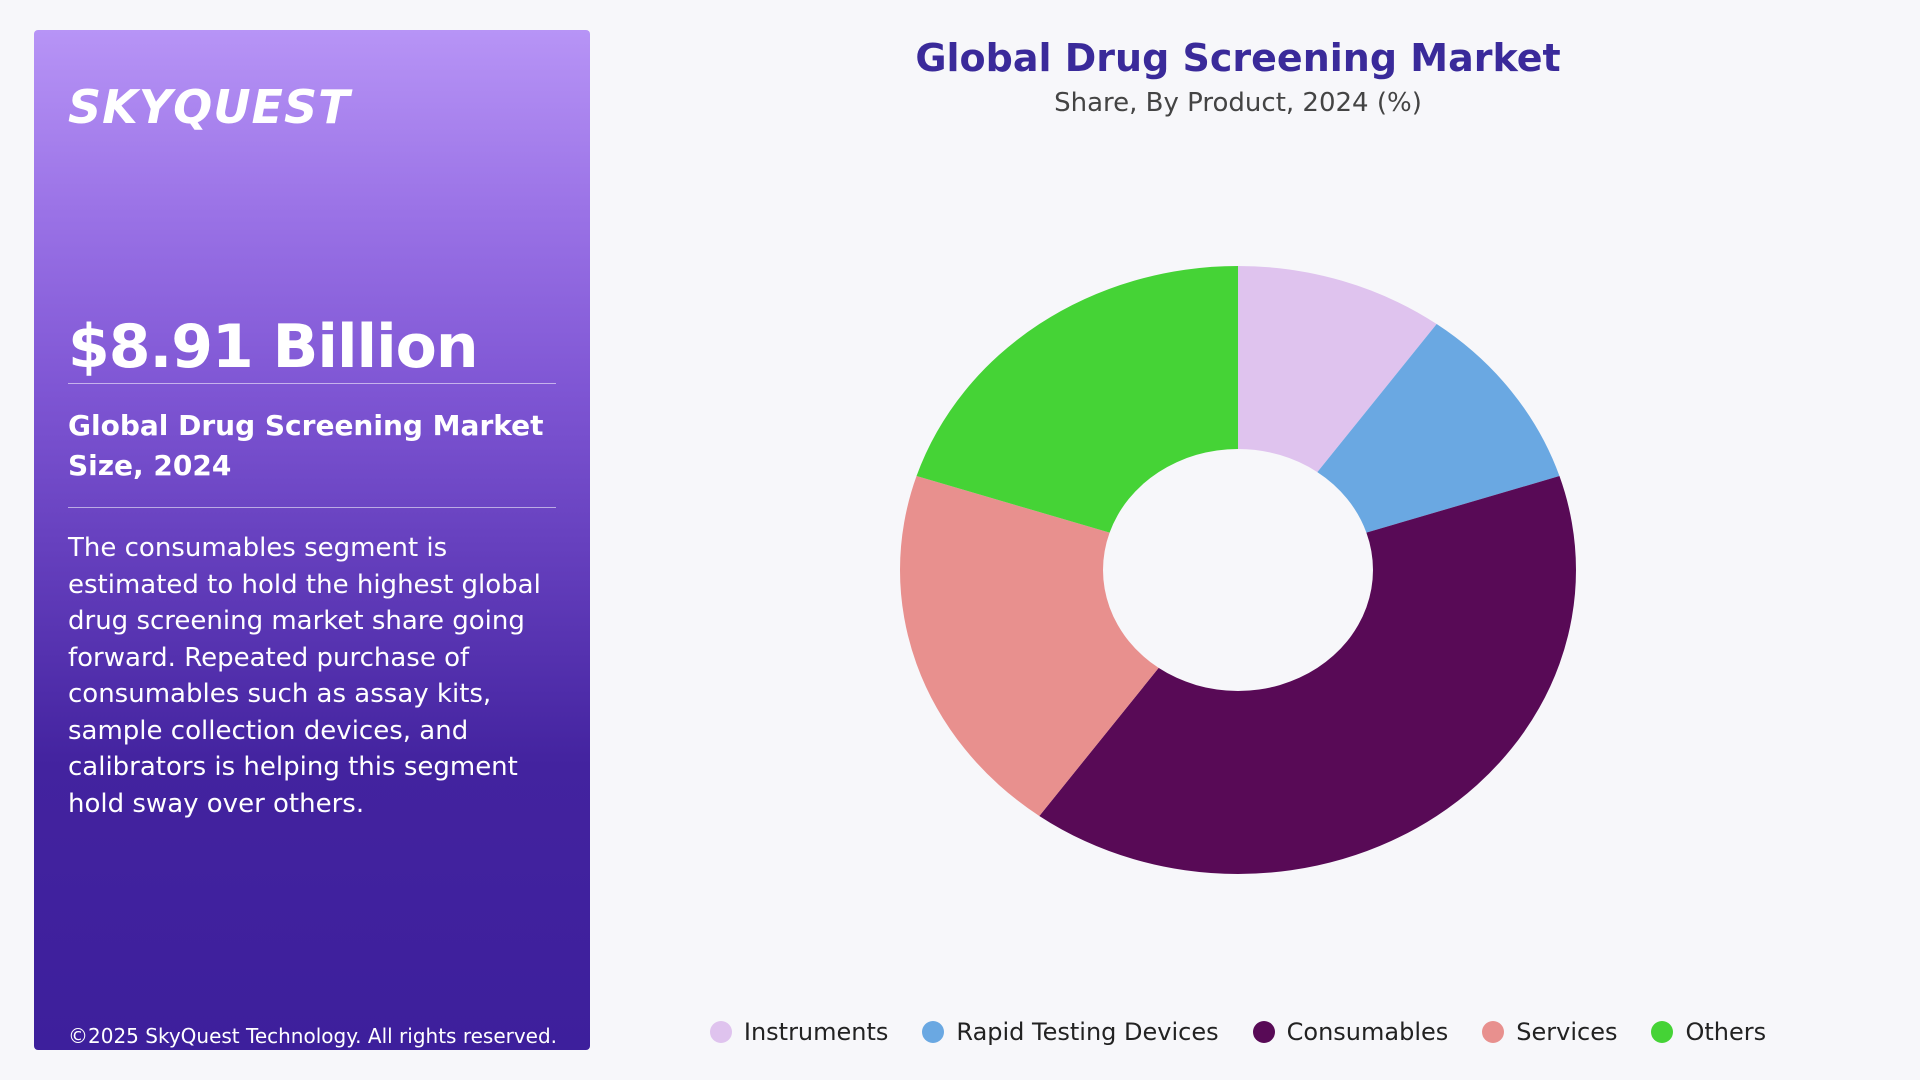  I want to click on legend-item: Instruments, so click(799, 1032).